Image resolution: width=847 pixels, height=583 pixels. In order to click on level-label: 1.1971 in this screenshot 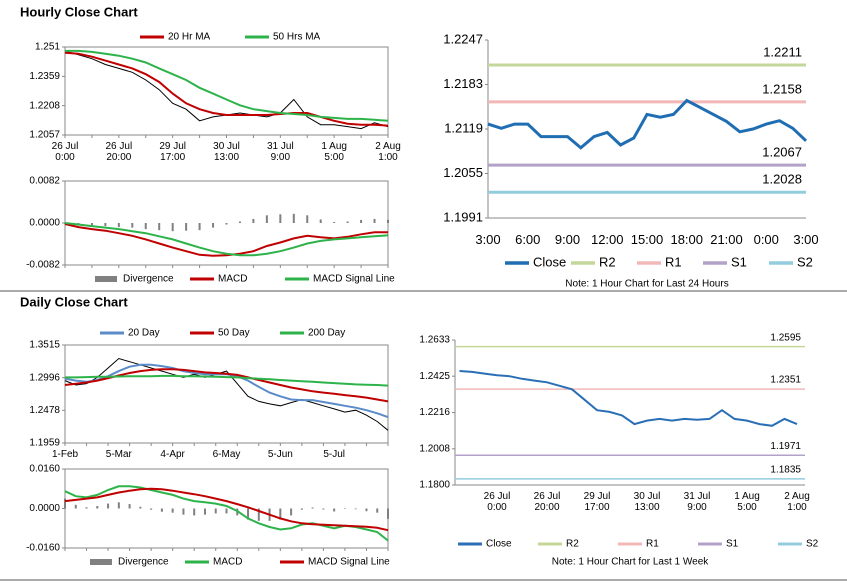, I will do `click(785, 446)`.